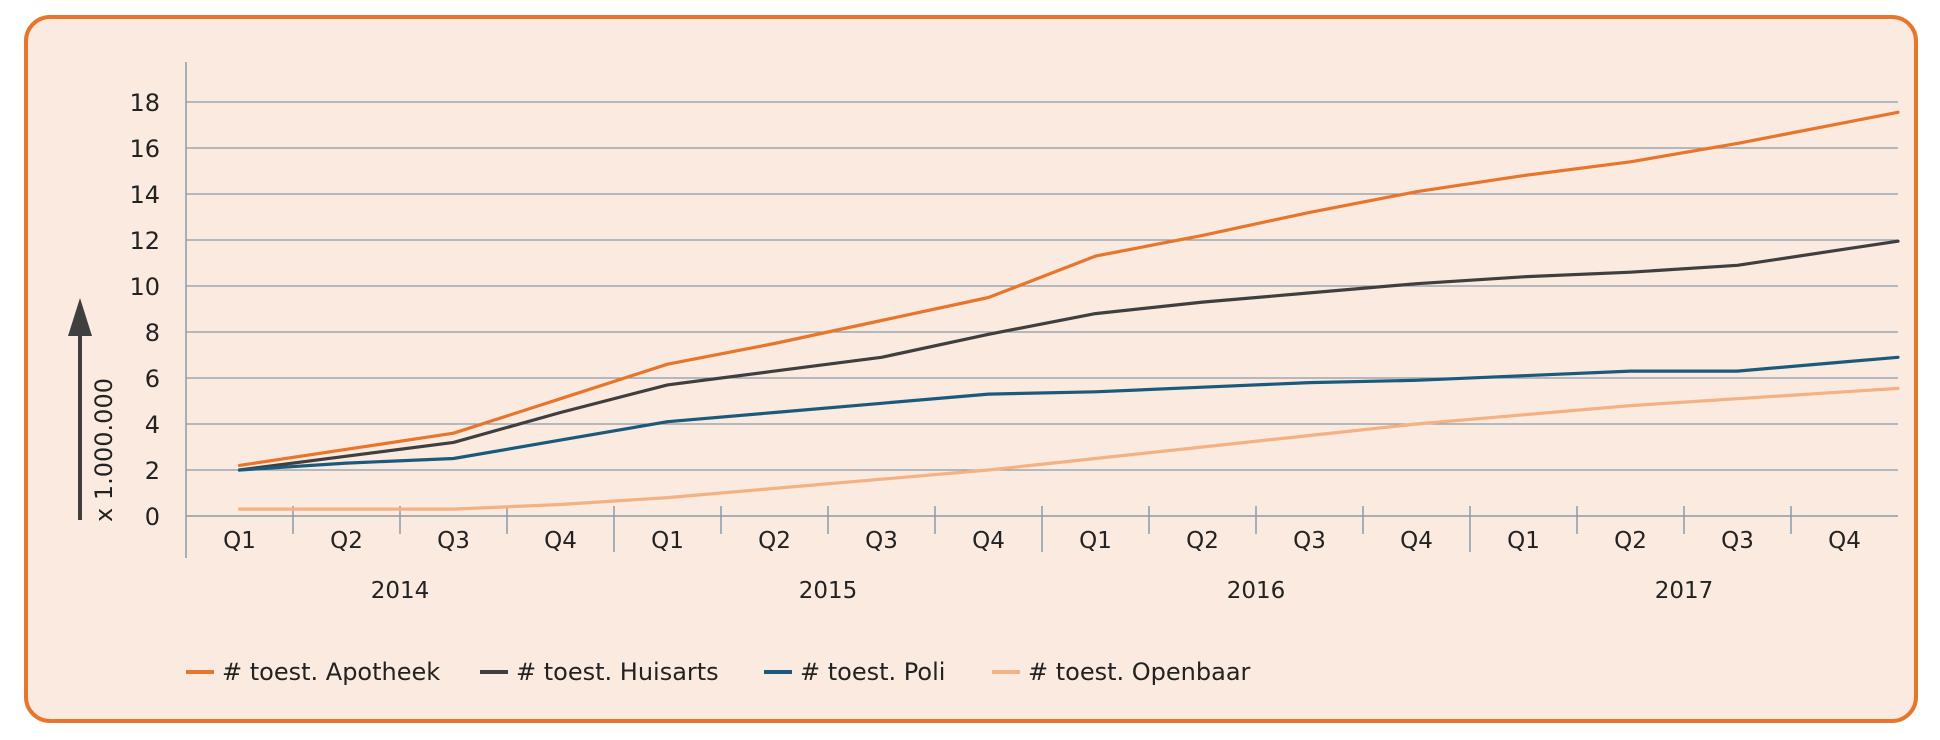  I want to click on y-tick-label: 16, so click(144, 149).